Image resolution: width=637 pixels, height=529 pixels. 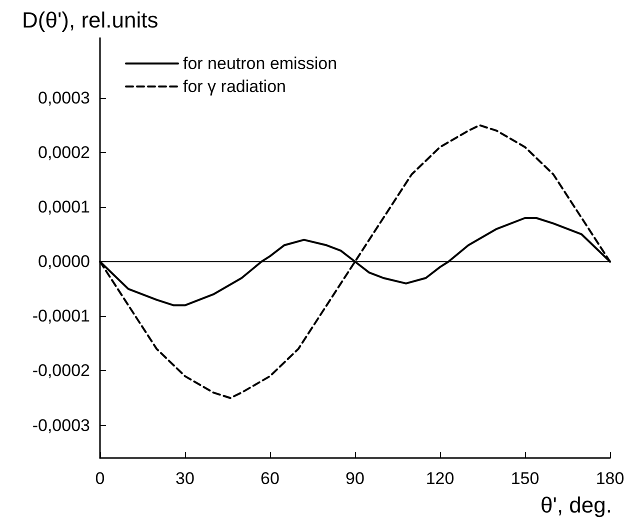 I want to click on x-tick-label: 90, so click(x=355, y=478).